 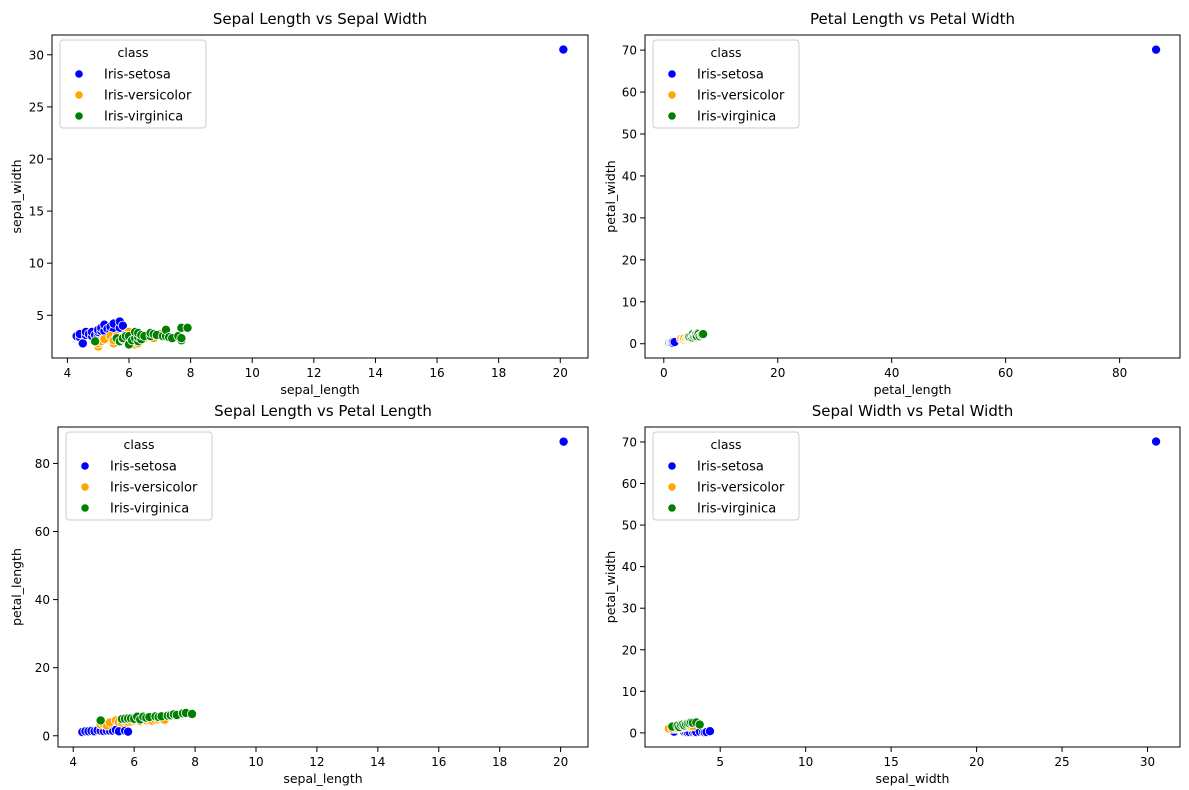 I want to click on subplot-title: Sepal Width vs Petal Width, so click(x=913, y=411).